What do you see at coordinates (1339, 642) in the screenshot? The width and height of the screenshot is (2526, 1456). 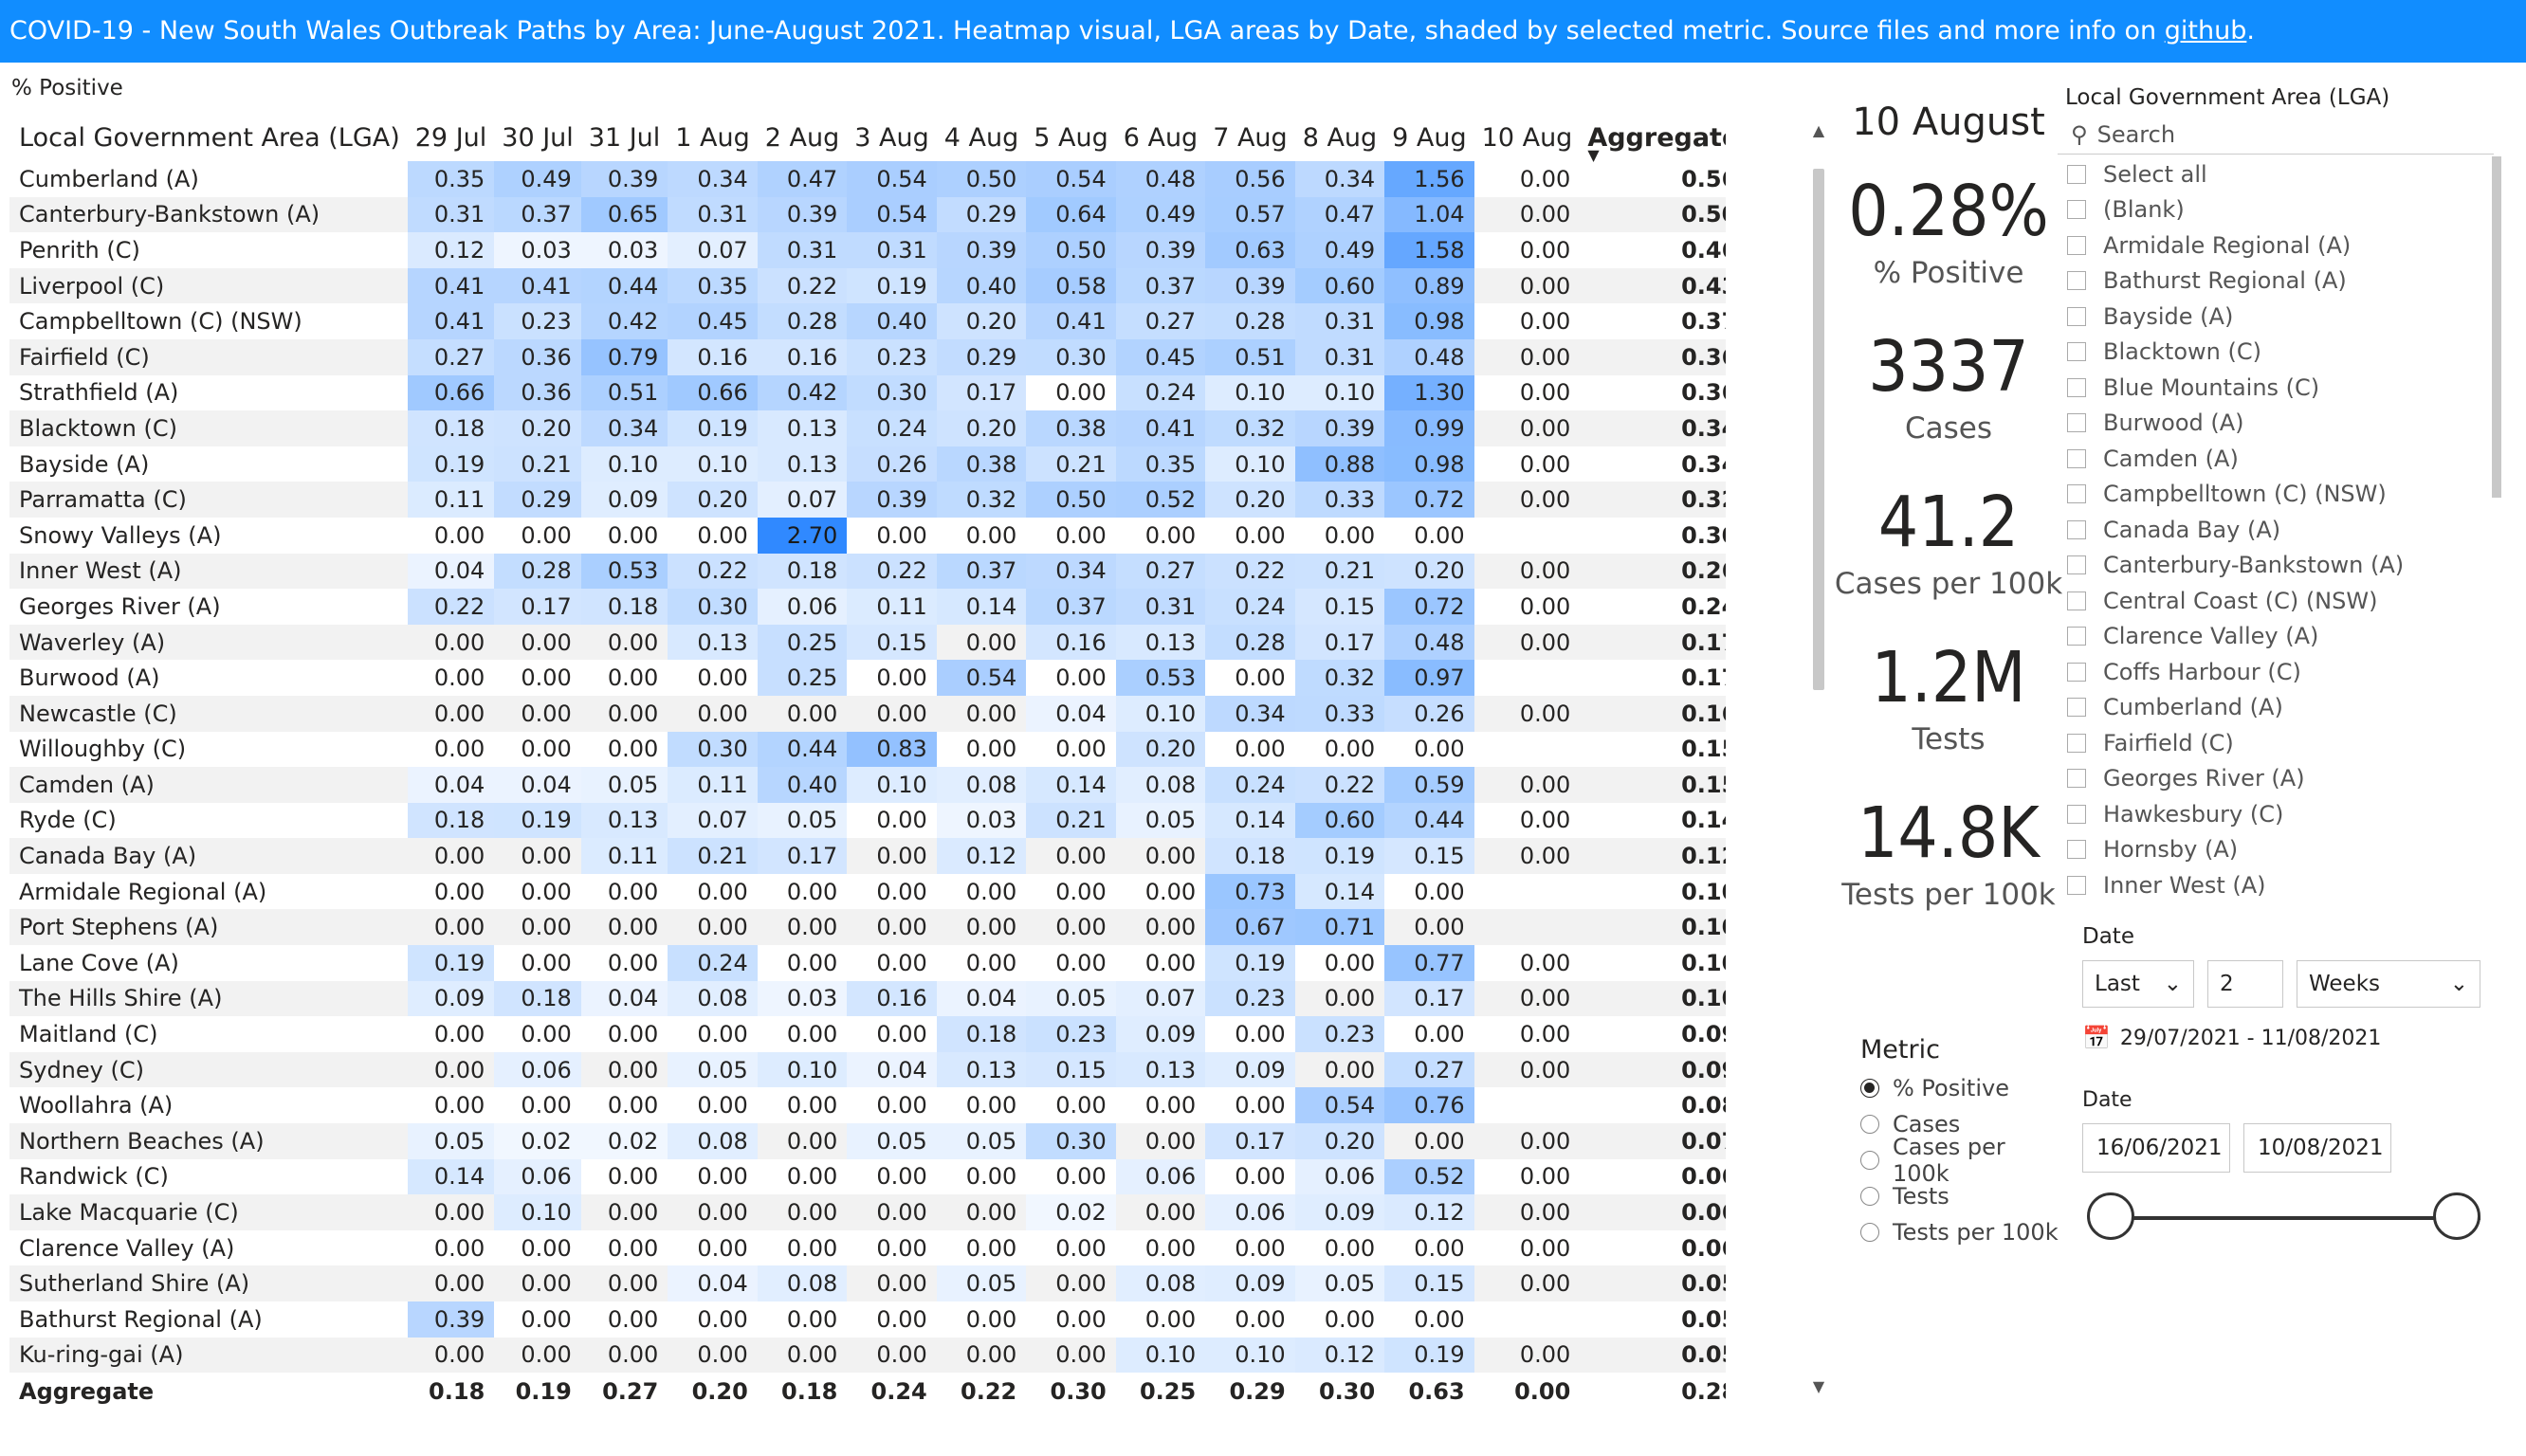 I see `value-cell: 0.17` at bounding box center [1339, 642].